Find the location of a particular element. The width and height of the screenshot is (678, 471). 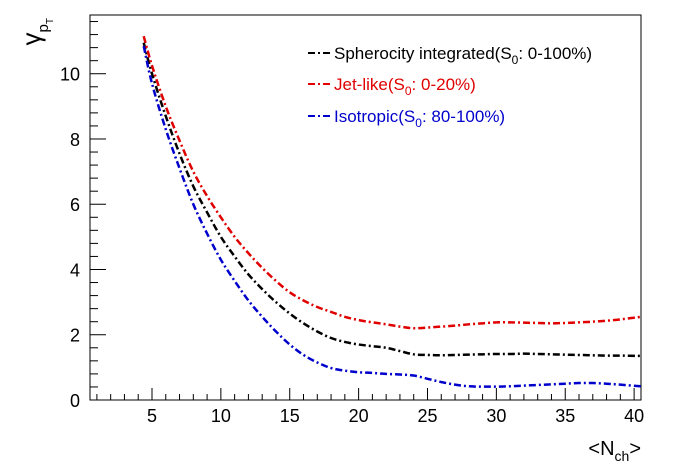

legend-label-jetlike: Jet-like(S0: 0-20%) is located at coordinates (405, 86).